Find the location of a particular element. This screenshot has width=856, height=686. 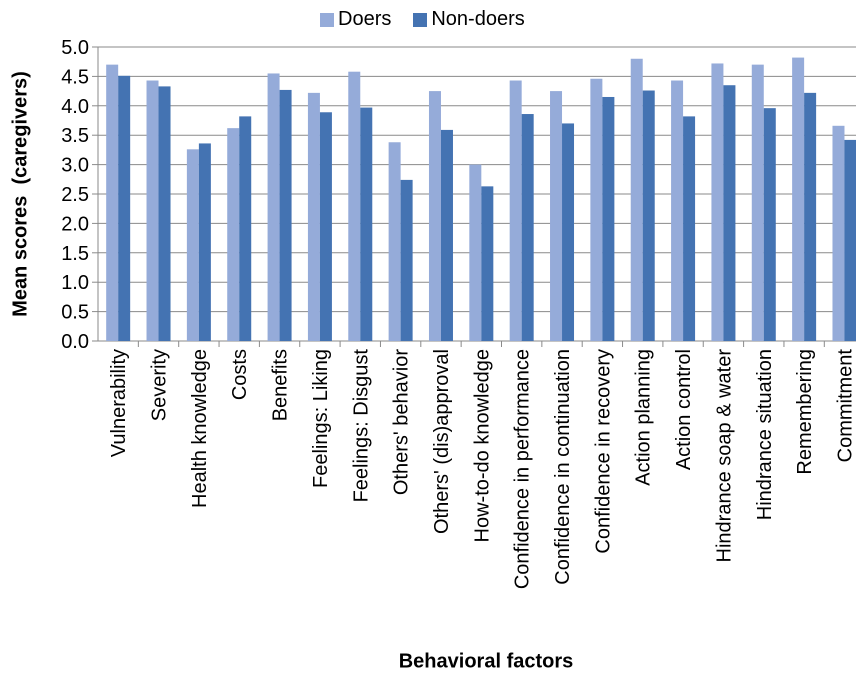

x-tick-label: How-to-do knowledge is located at coordinates (482, 445).